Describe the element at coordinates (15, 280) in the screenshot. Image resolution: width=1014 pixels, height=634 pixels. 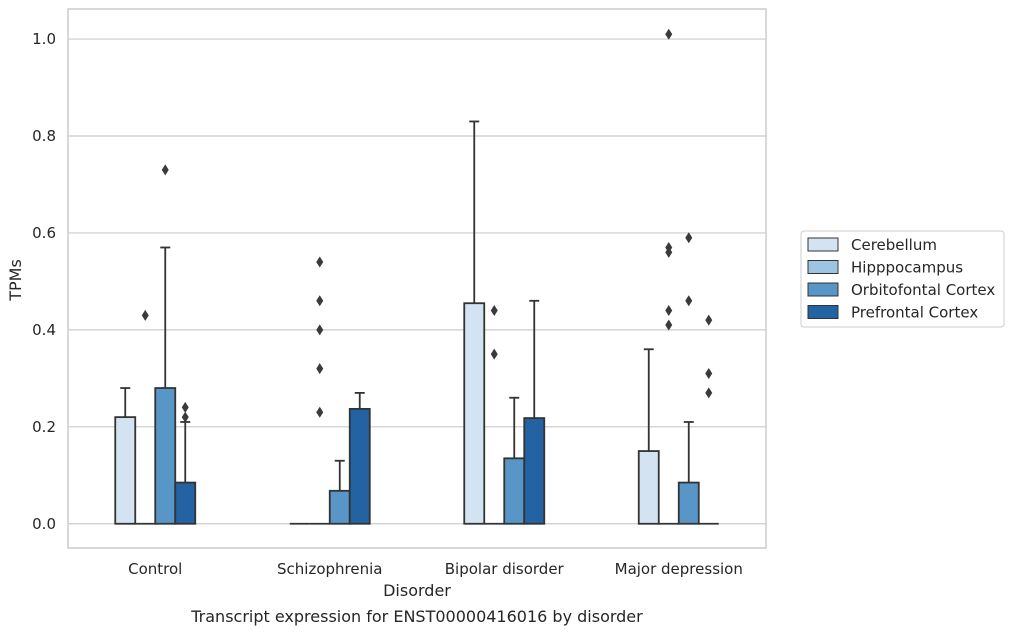
I see `y-axis-title: TPMs` at that location.